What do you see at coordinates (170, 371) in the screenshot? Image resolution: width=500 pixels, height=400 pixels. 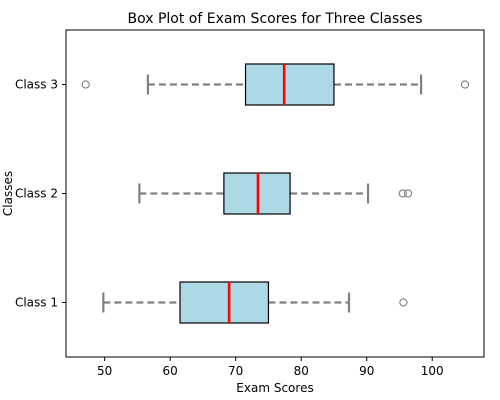 I see `x-tick-label: 60` at bounding box center [170, 371].